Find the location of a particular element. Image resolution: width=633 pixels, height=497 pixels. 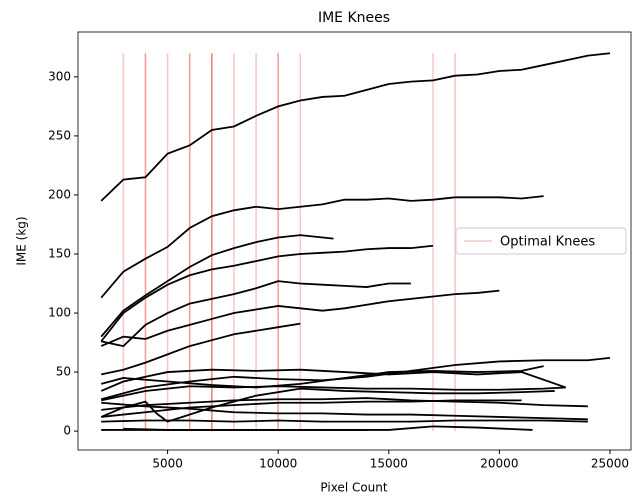

y-tick-label: 100 is located at coordinates (59, 313).